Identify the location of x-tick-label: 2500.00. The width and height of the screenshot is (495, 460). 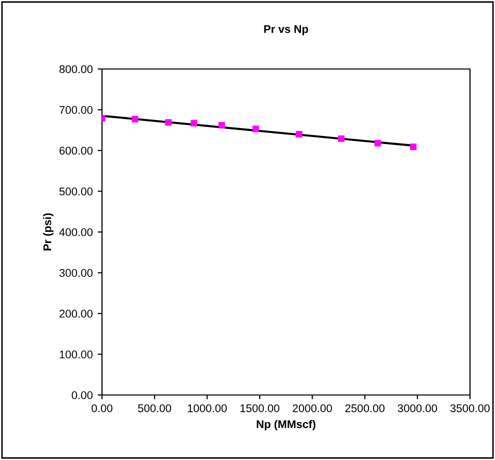
(365, 408).